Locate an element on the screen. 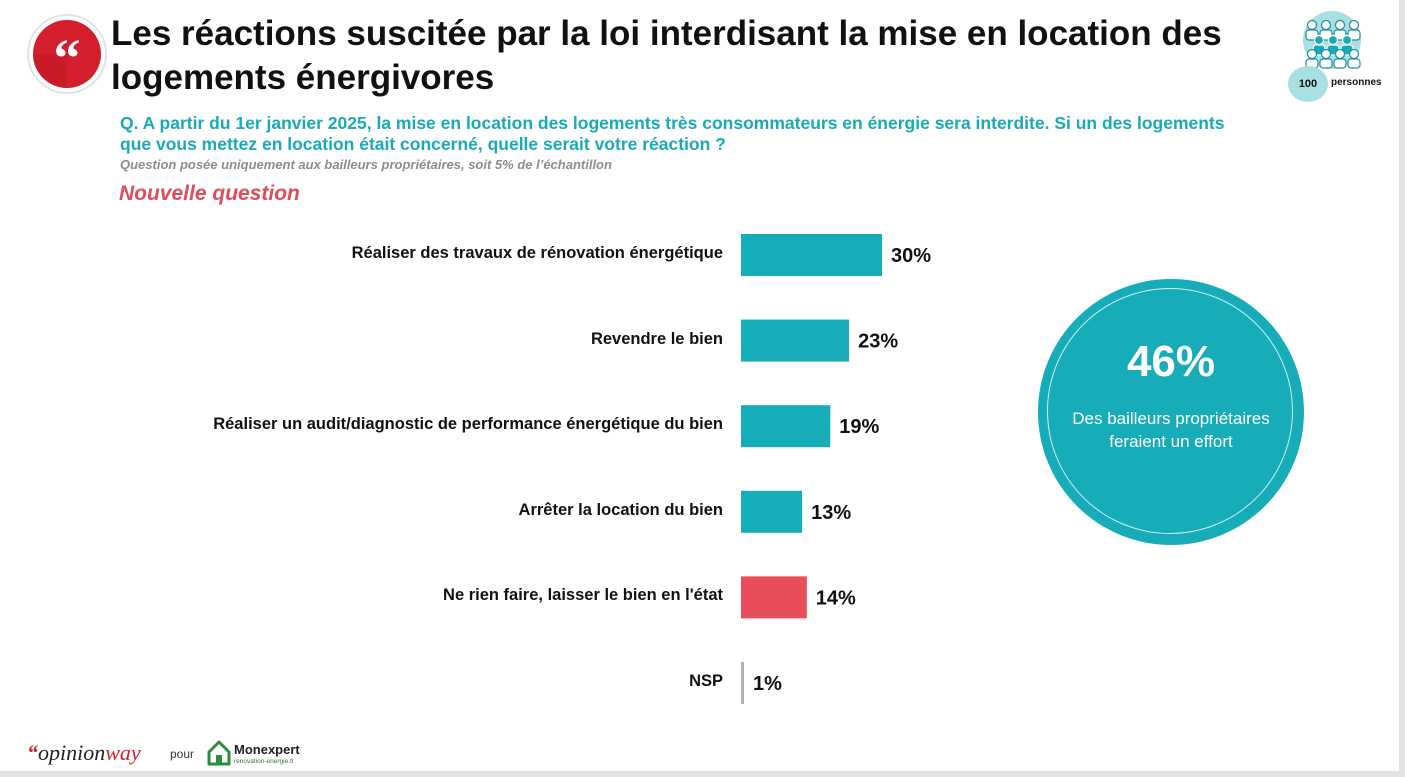 The image size is (1405, 777). highlight-value: 46% is located at coordinates (1171, 361).